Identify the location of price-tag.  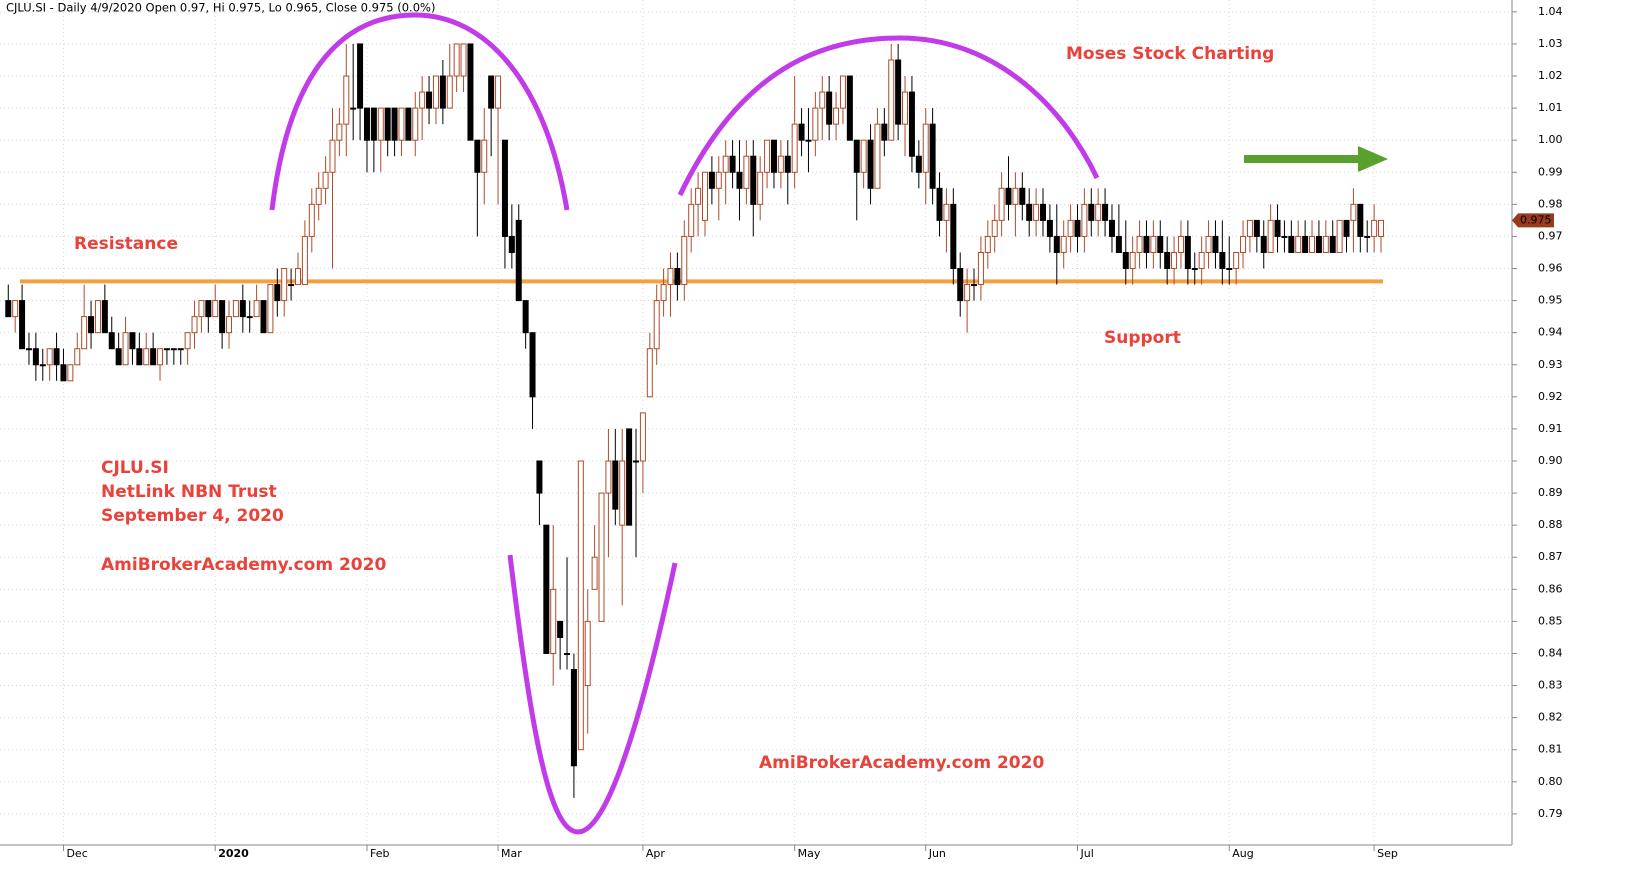
(1533, 220).